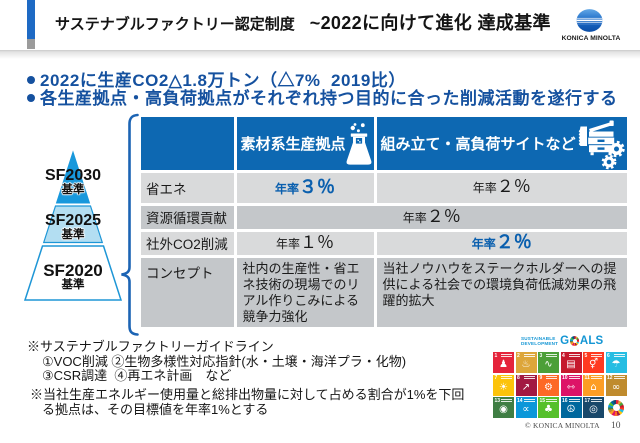 This screenshot has width=640, height=443. Describe the element at coordinates (293, 144) in the screenshot. I see `table-header-material-label: 素材系生産拠点` at that location.